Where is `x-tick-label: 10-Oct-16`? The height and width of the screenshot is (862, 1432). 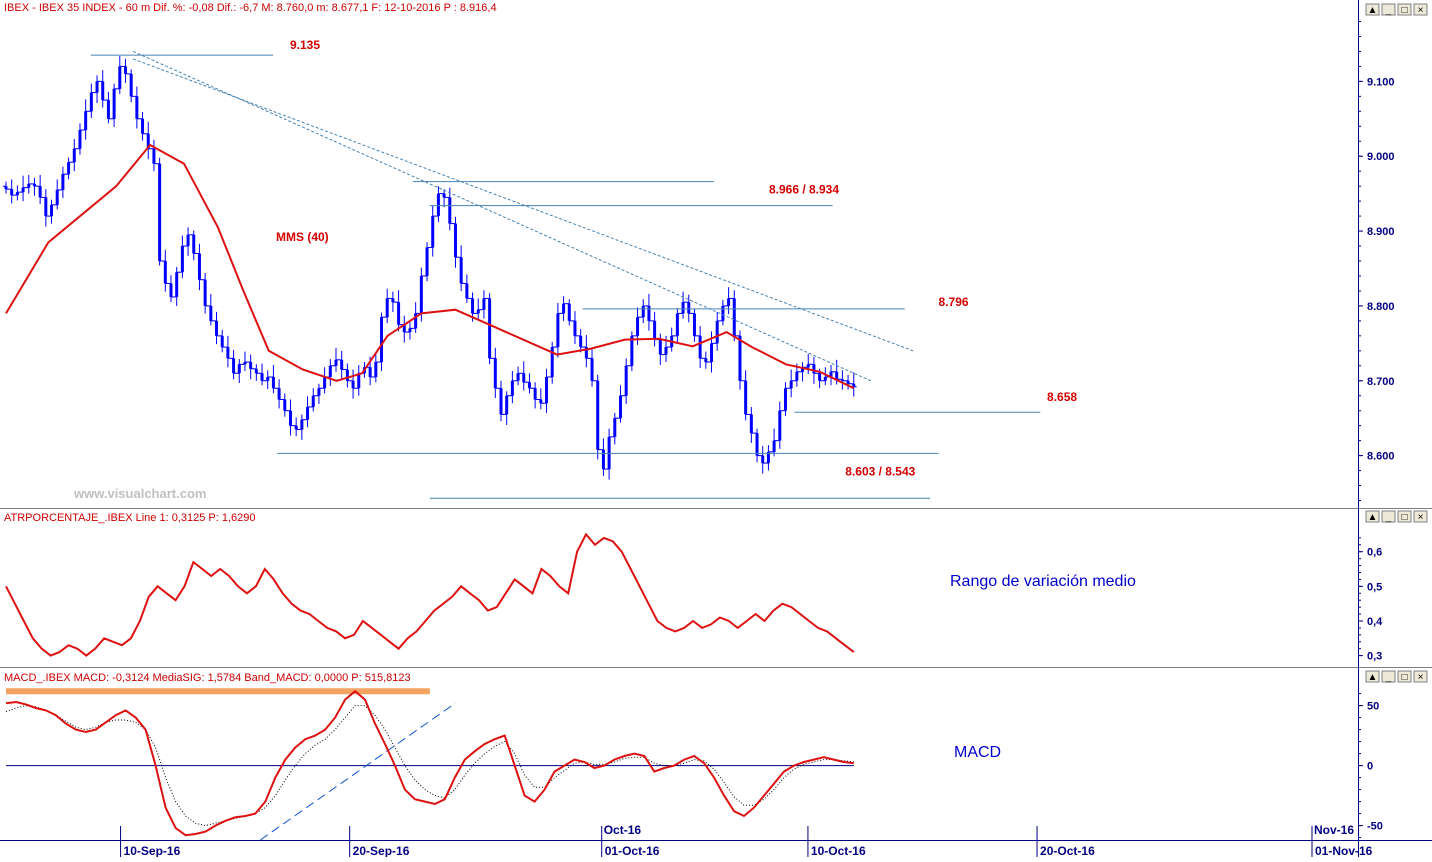 x-tick-label: 10-Oct-16 is located at coordinates (838, 850).